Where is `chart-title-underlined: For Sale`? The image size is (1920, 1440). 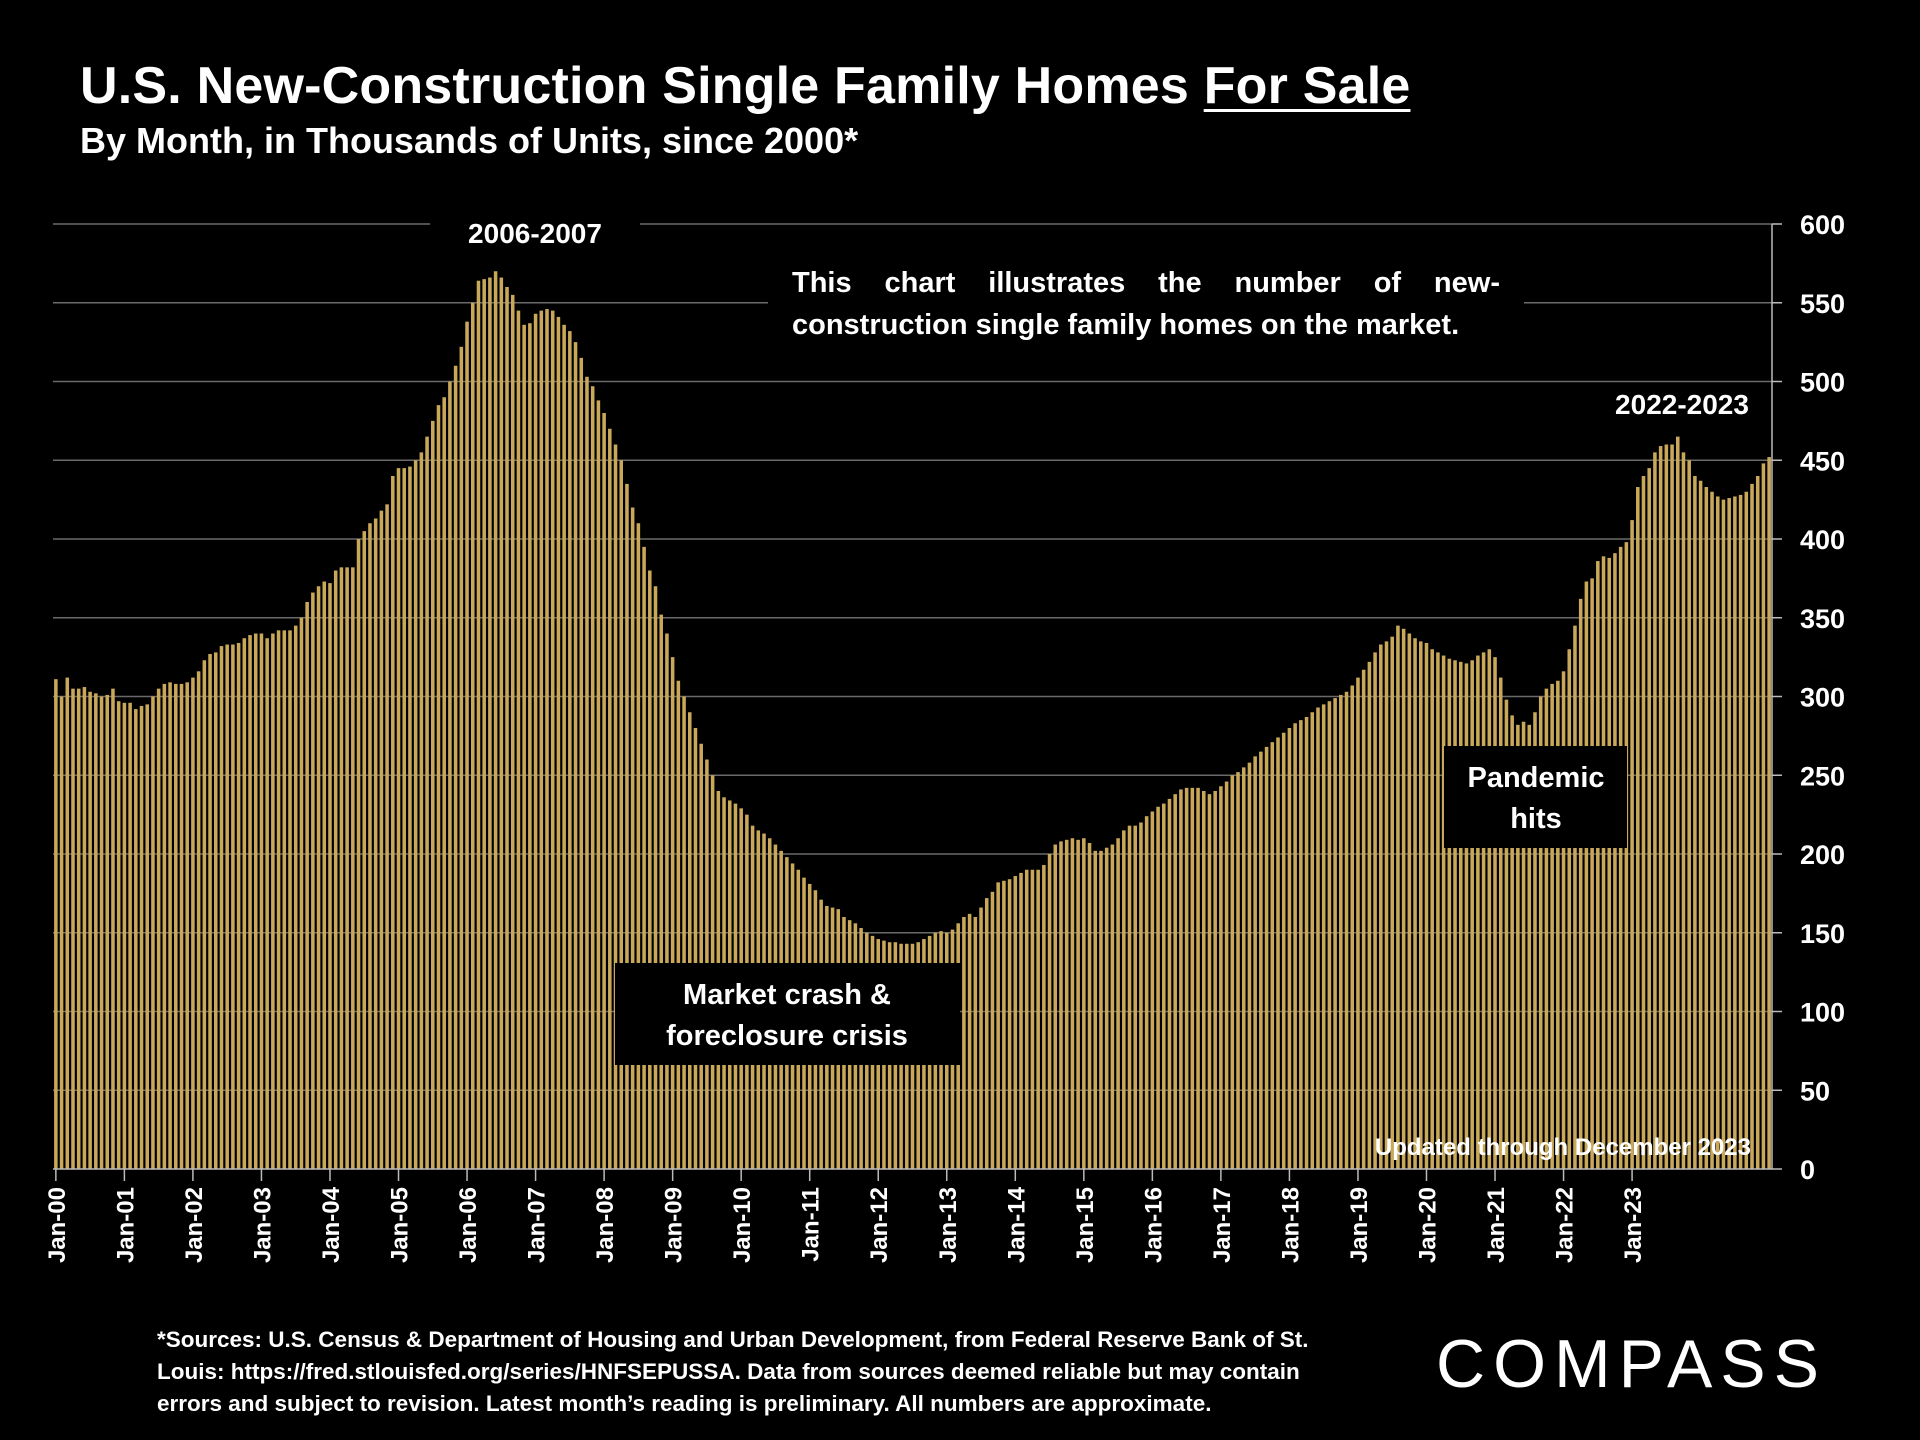
chart-title-underlined: For Sale is located at coordinates (1307, 86).